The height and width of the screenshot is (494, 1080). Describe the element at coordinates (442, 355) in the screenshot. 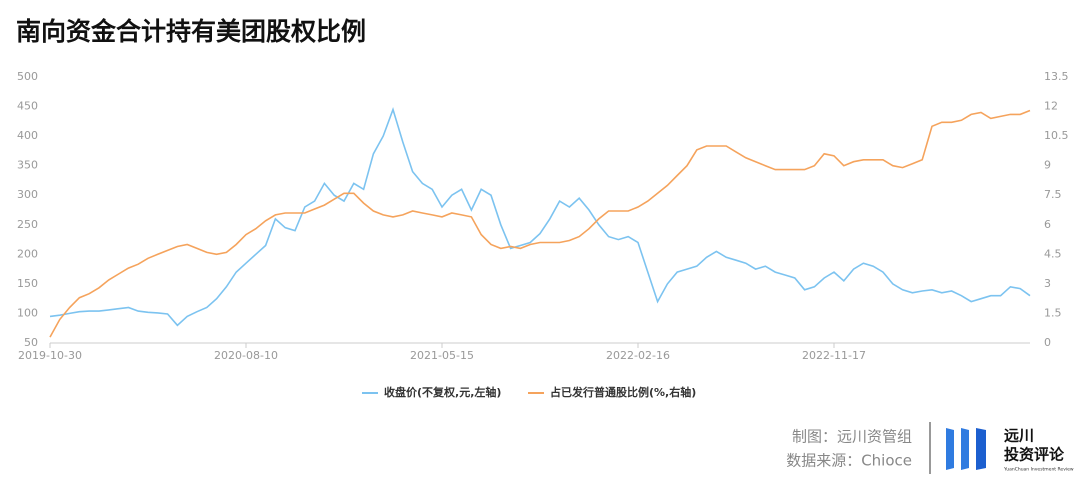

I see `x-tick-label: 2021-05-15` at that location.